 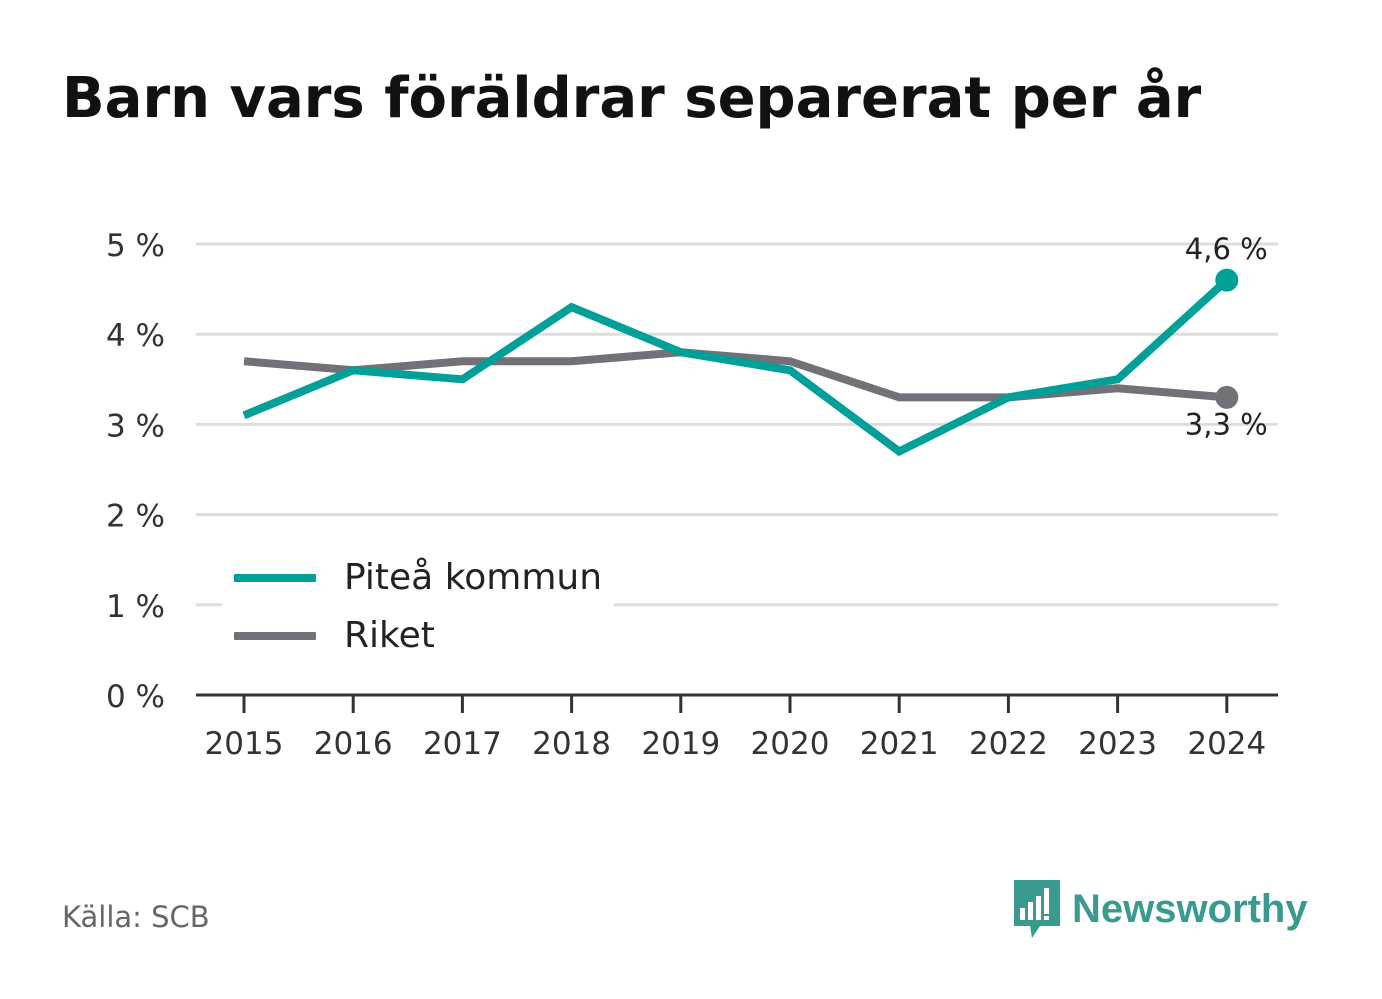 I want to click on source-note: Källa: SCB, so click(x=136, y=917).